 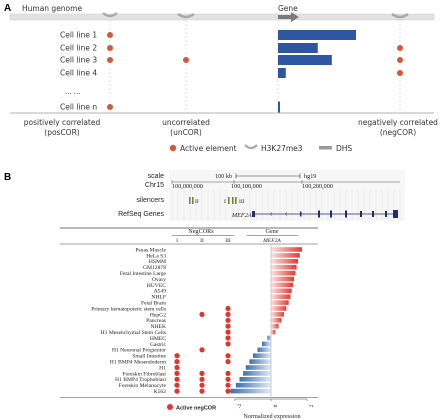 I want to click on table-row: HepG2, so click(x=217, y=314).